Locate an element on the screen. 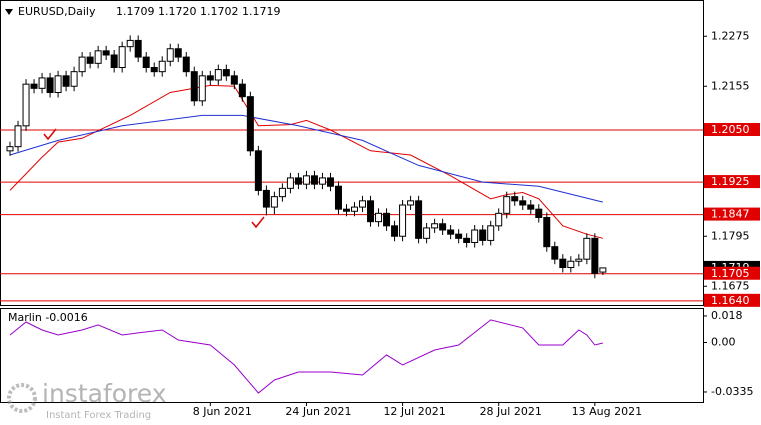  indicator-line is located at coordinates (306, 356).